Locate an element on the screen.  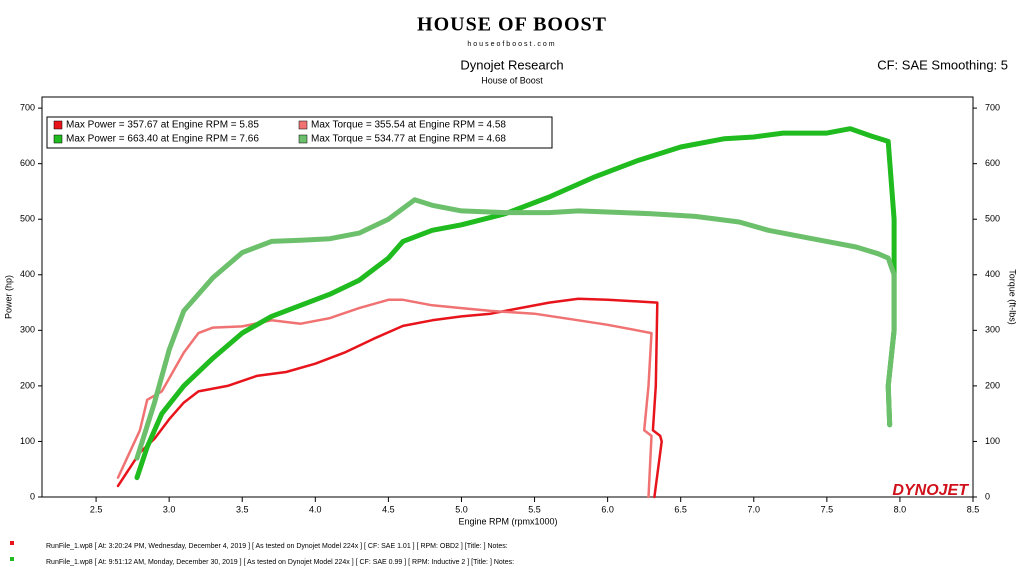
legend-label: Max Power = 357.67 at Engine RPM = 5.85 is located at coordinates (162, 125).